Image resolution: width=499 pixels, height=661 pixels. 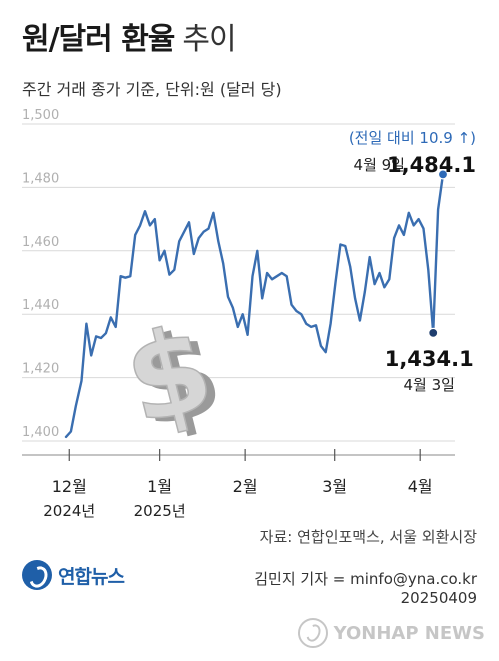 I want to click on annotation-low-value: 1,434.1, so click(x=429, y=359).